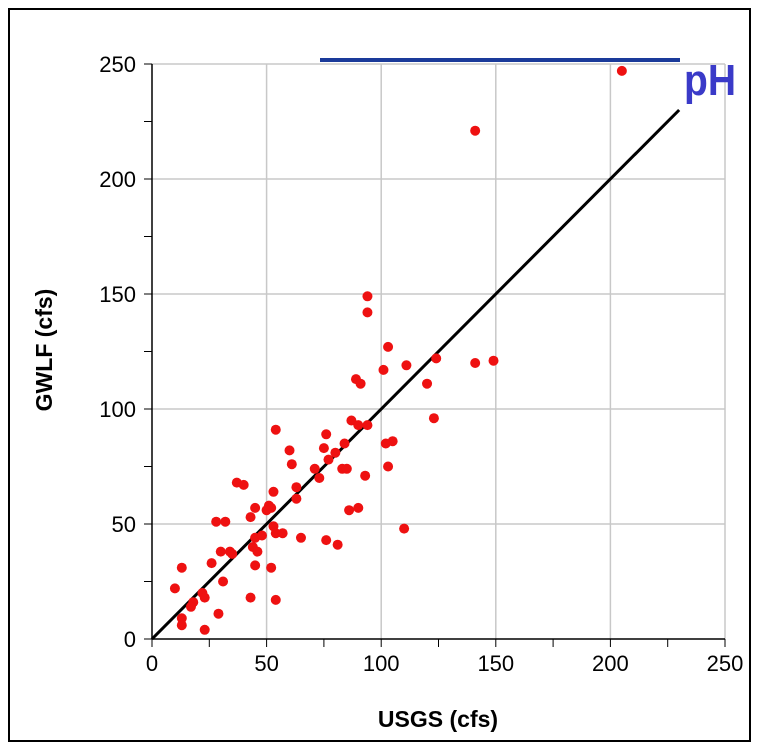 This screenshot has width=763, height=750. Describe the element at coordinates (44, 350) in the screenshot. I see `y-axis-title: GWLF (cfs)` at that location.